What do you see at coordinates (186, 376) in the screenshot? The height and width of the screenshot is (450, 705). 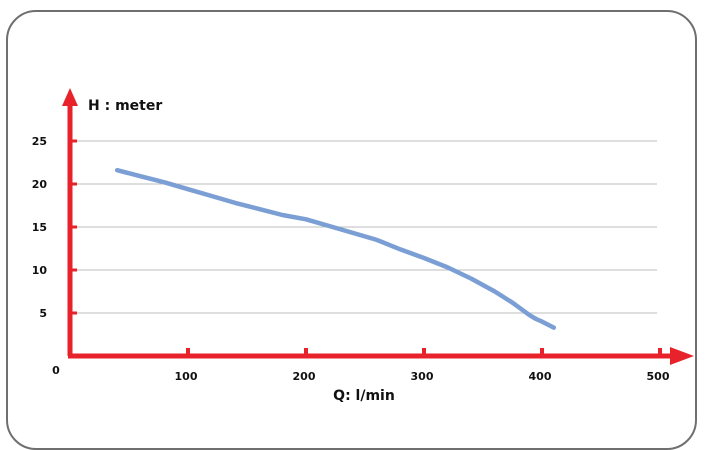 I see `x-tick-label-100: 100` at bounding box center [186, 376].